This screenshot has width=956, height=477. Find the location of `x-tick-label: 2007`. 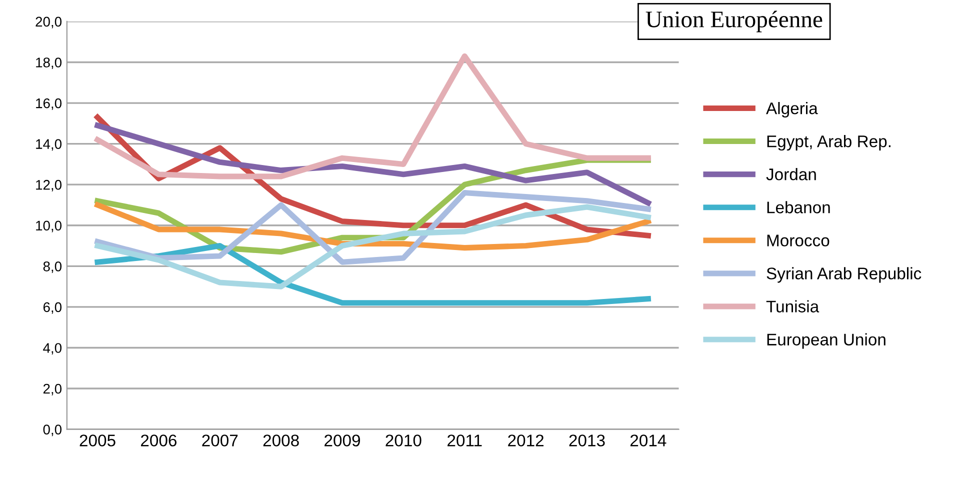

x-tick-label: 2007 is located at coordinates (220, 440).